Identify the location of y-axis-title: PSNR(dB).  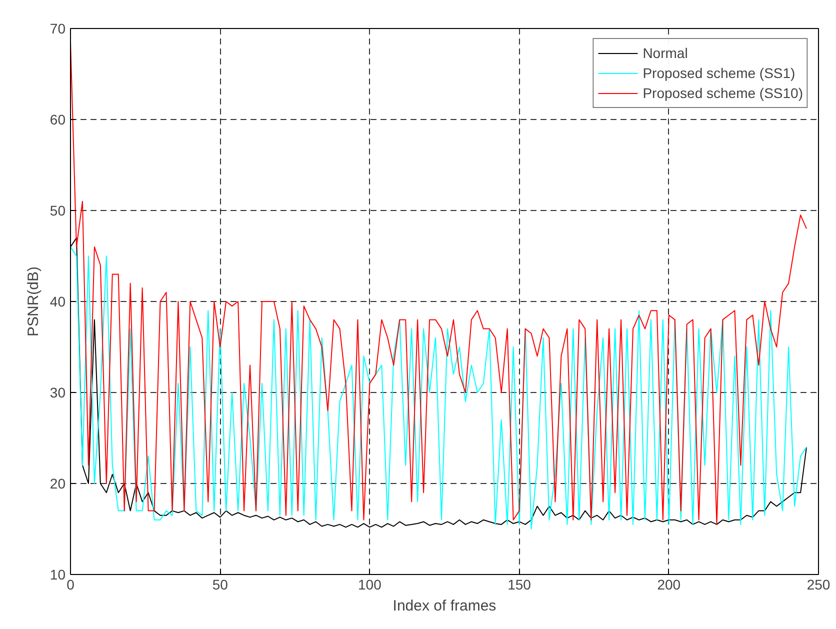
(33, 301).